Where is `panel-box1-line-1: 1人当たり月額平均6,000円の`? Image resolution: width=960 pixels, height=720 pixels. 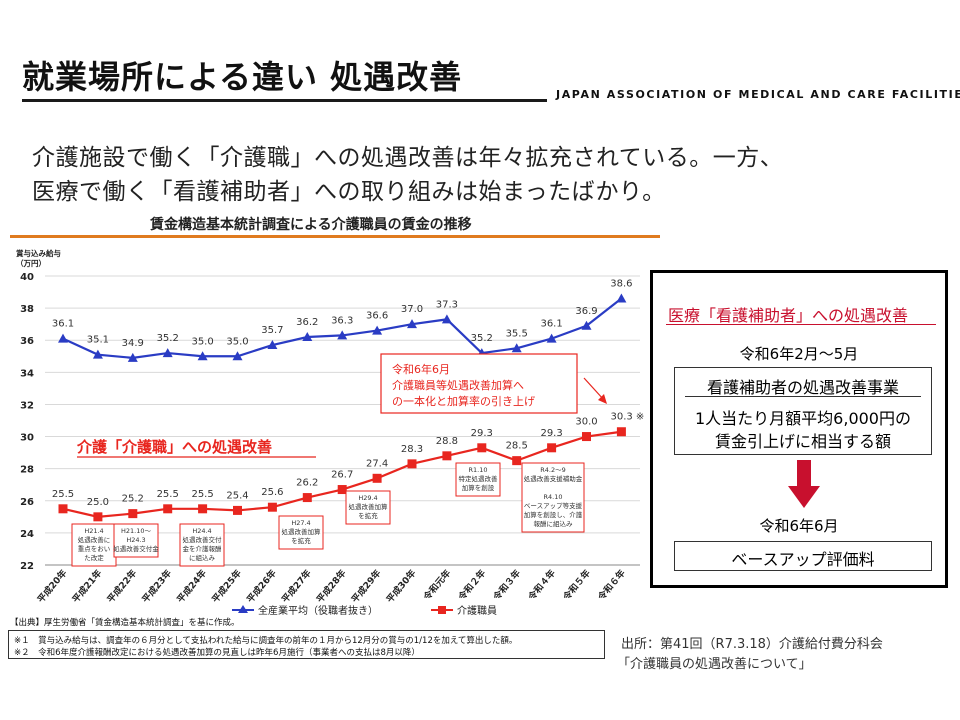 panel-box1-line-1: 1人当たり月額平均6,000円の is located at coordinates (803, 418).